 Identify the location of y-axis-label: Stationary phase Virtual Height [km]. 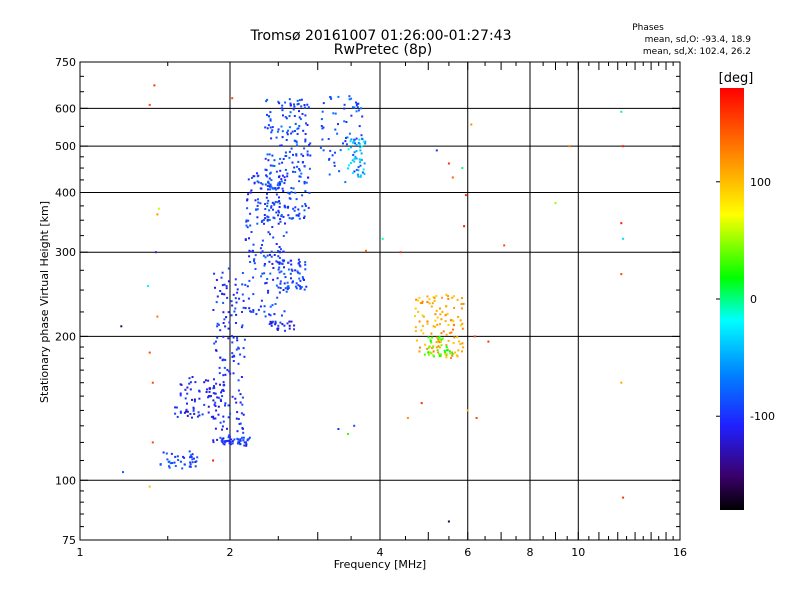
(44, 302).